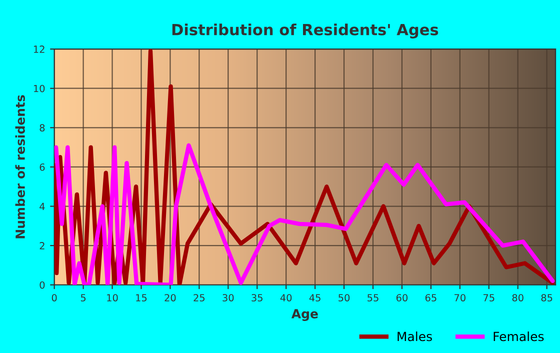 The image size is (560, 353). I want to click on y-tick-label: 12, so click(39, 49).